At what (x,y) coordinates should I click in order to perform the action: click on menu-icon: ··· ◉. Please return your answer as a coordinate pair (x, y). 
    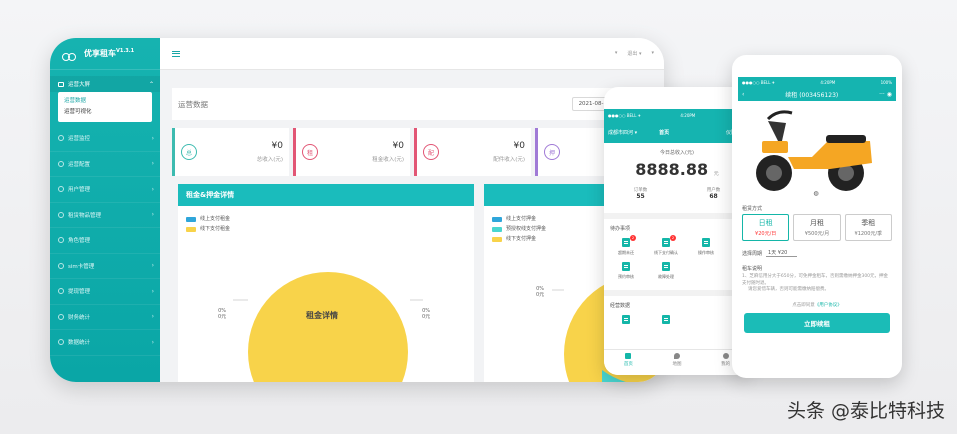
    Looking at the image, I should click on (885, 94).